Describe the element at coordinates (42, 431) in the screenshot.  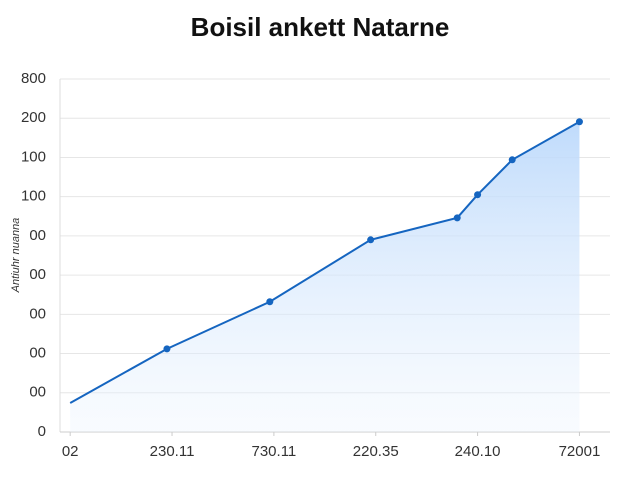
I see `y-tick-label: 0` at that location.